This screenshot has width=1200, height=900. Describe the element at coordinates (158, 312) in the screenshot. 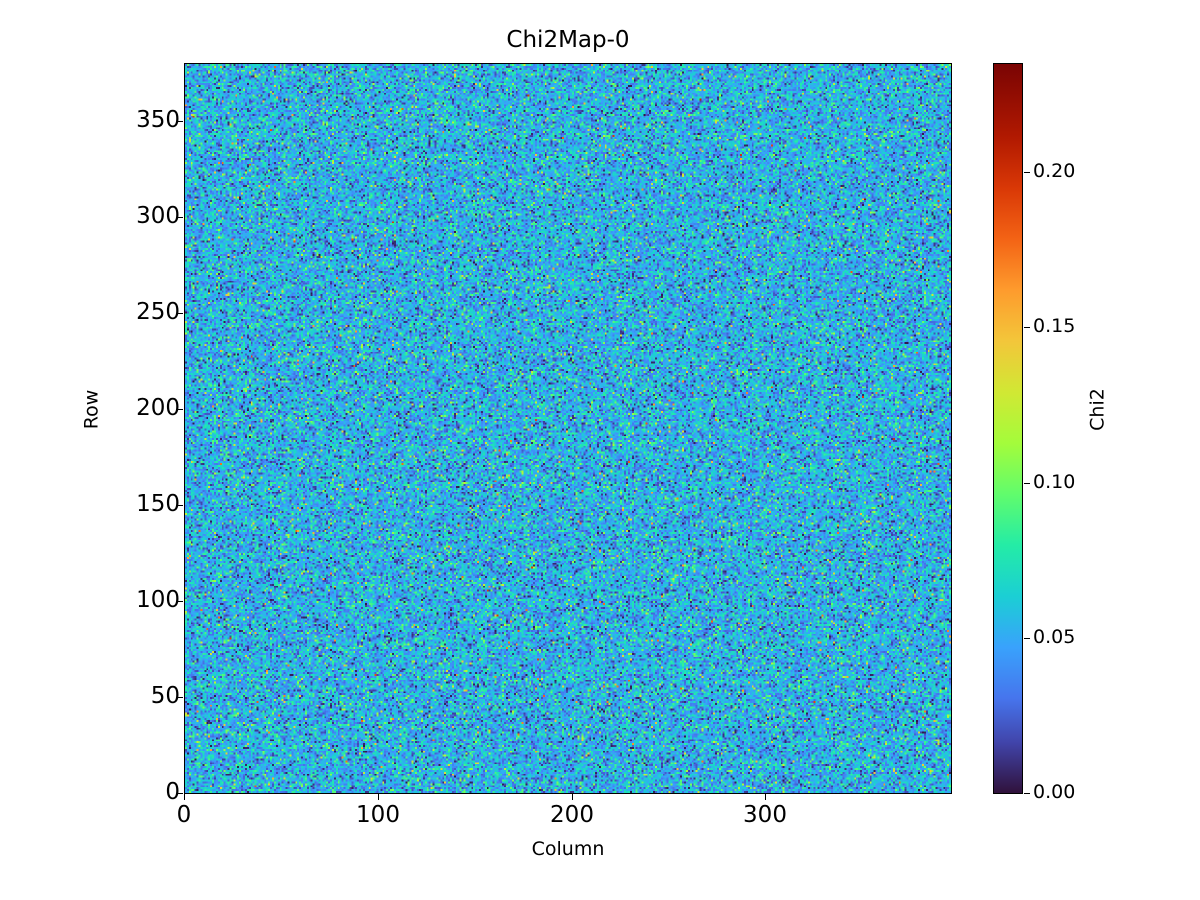

I see `y-tick-label: 250` at that location.